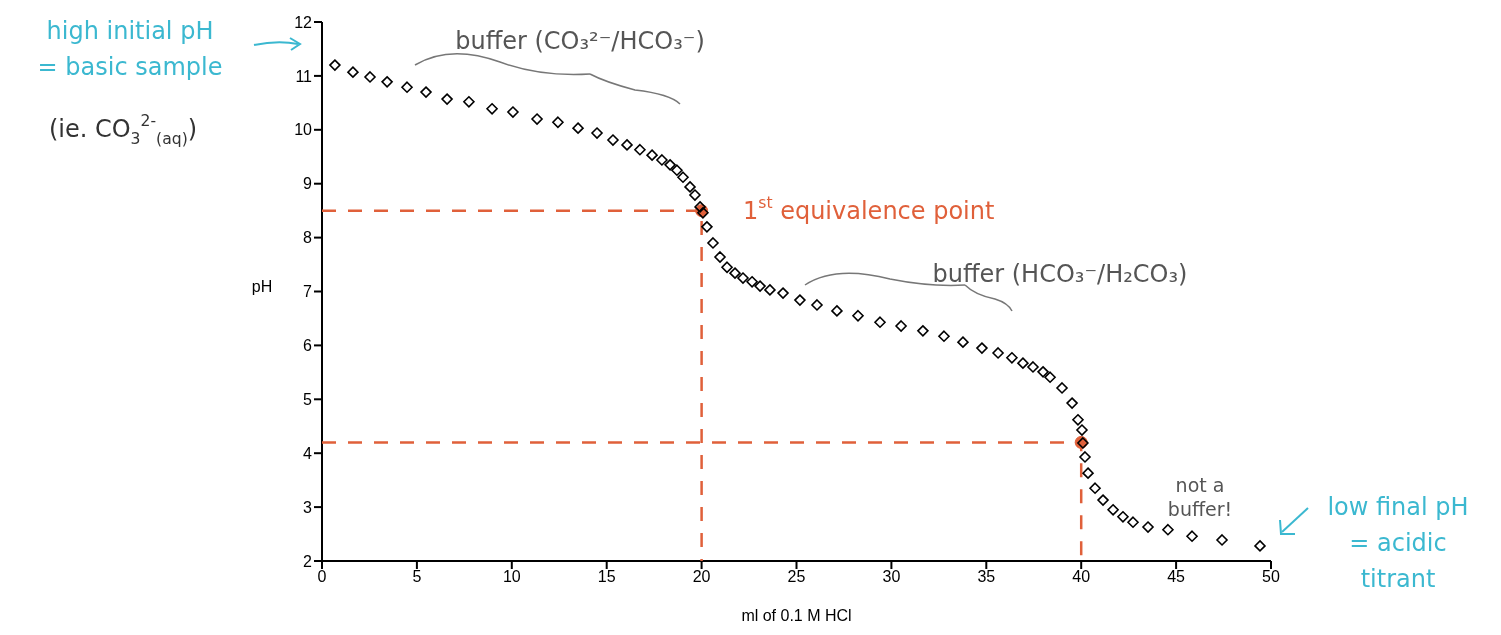 The image size is (1501, 635). Describe the element at coordinates (701, 577) in the screenshot. I see `x-tick-label: 20` at that location.